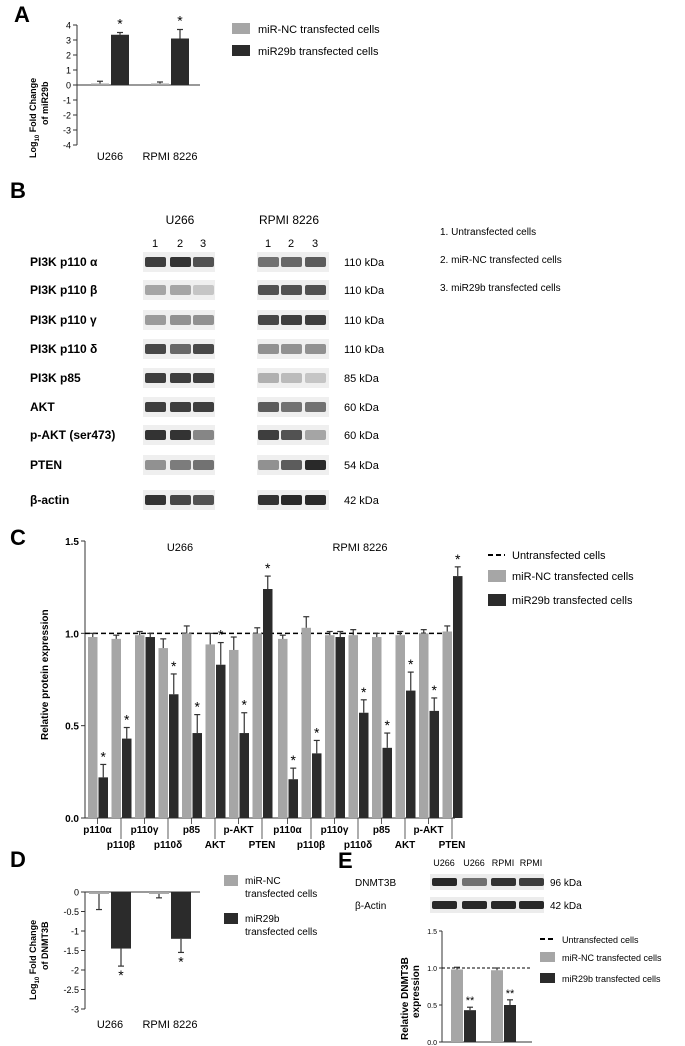  Describe the element at coordinates (71, 951) in the screenshot. I see `panel-d-y-tick-label: -1.5` at that location.